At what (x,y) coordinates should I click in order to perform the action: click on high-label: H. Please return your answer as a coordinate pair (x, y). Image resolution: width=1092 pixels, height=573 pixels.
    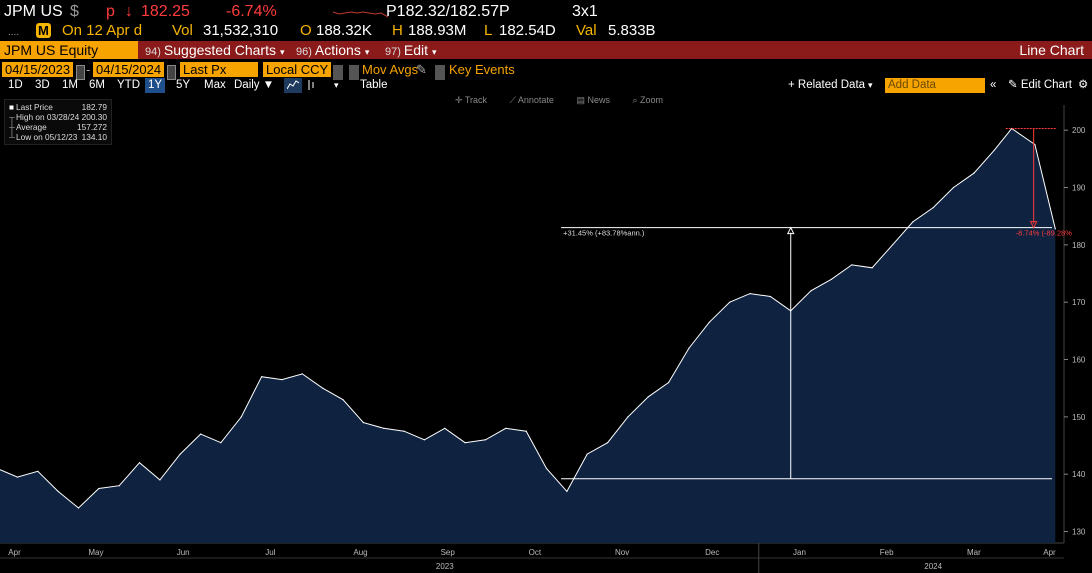
    Looking at the image, I should click on (397, 30).